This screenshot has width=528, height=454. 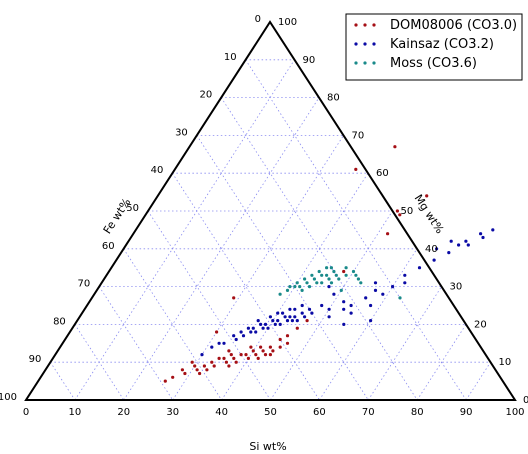 What do you see at coordinates (480, 324) in the screenshot?
I see `right-tick-label: 20` at bounding box center [480, 324].